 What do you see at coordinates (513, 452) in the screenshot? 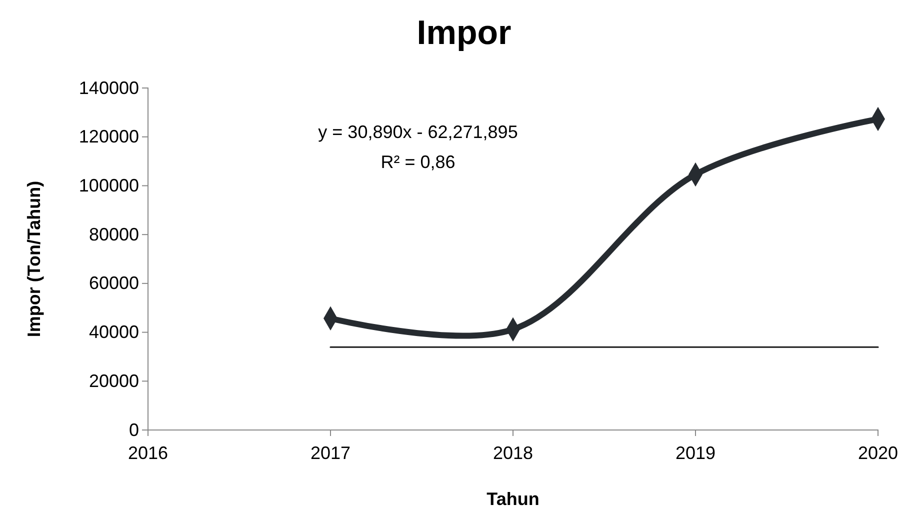
I see `x-tick-label: 2018` at bounding box center [513, 452].